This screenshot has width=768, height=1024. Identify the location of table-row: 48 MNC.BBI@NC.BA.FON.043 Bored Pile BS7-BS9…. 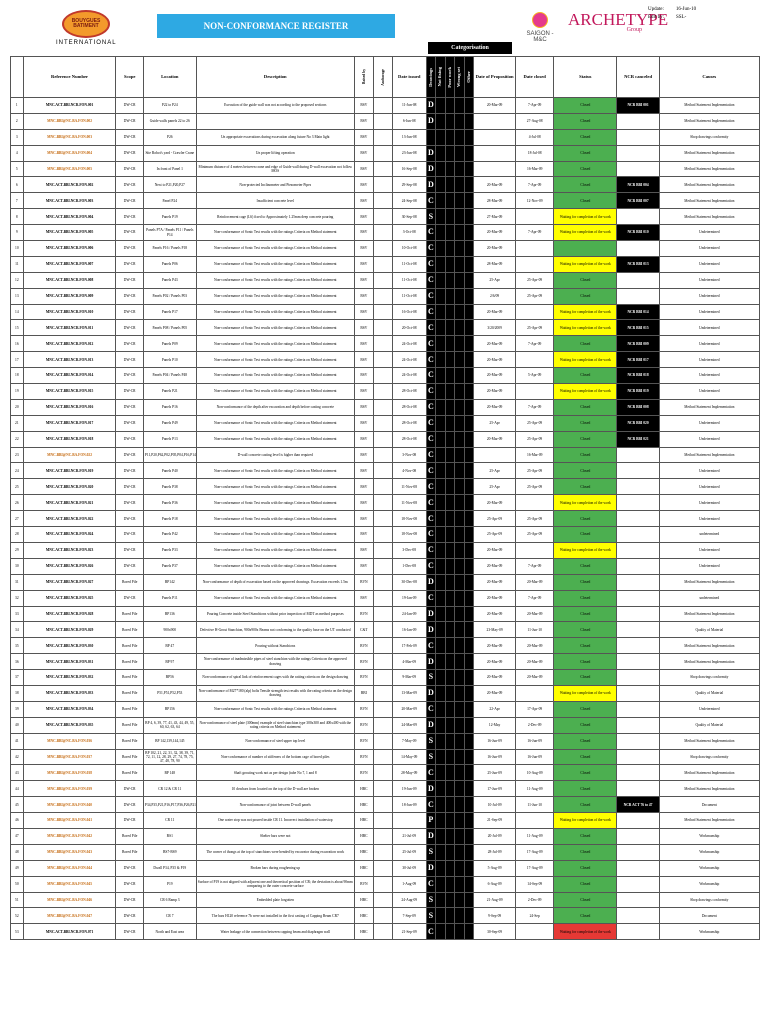
(385, 852).